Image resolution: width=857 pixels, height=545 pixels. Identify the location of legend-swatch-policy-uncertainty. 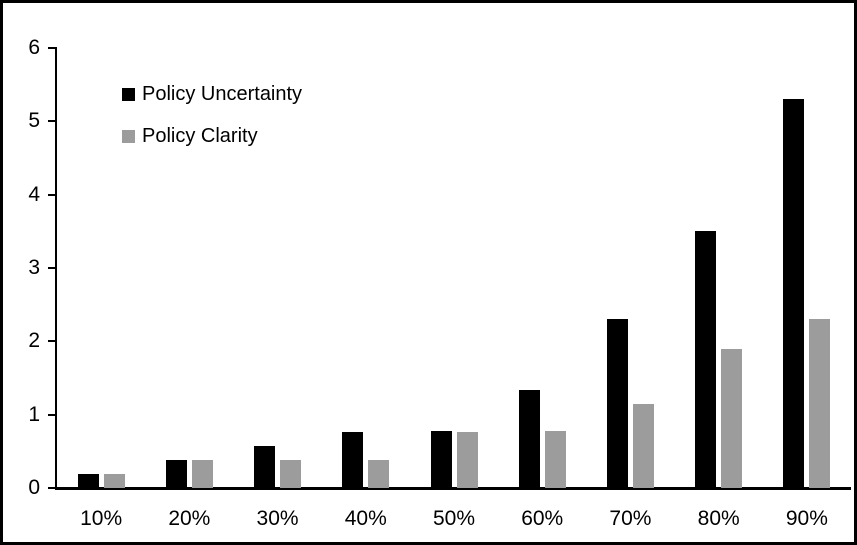
(128, 94).